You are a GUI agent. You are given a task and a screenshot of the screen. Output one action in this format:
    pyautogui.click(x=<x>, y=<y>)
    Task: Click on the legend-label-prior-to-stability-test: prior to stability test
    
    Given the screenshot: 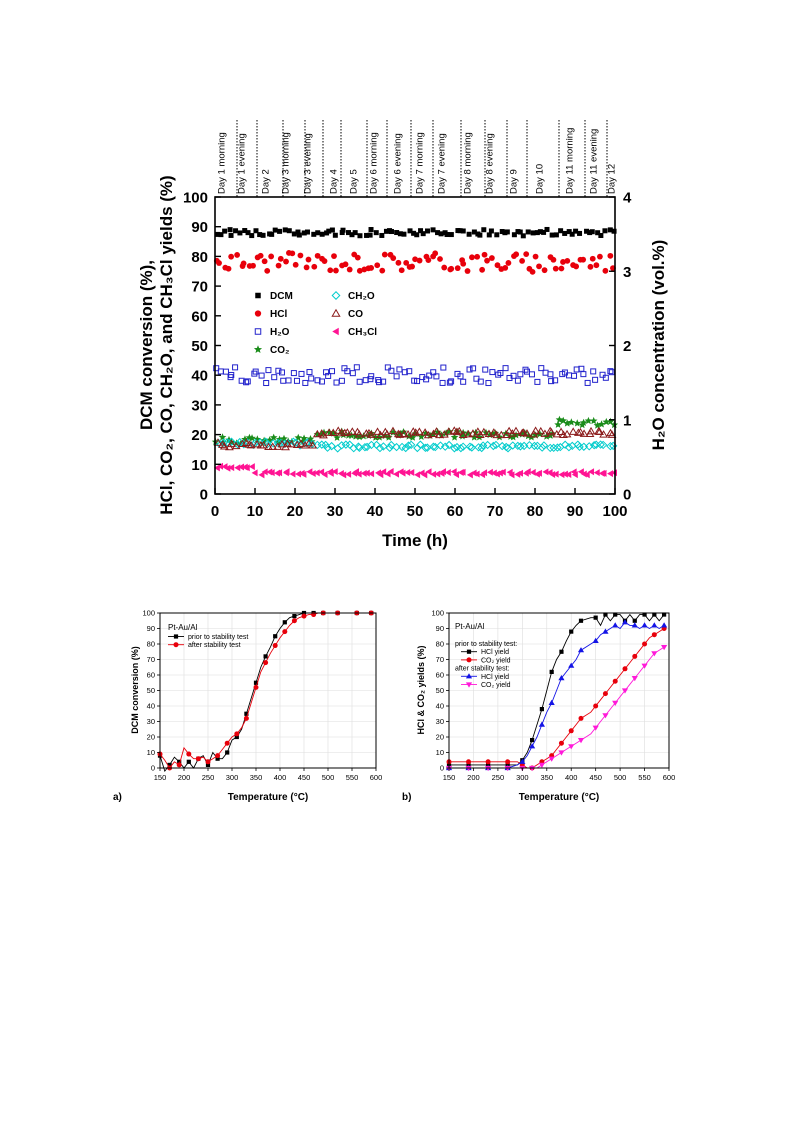 What is the action you would take?
    pyautogui.click(x=218, y=637)
    